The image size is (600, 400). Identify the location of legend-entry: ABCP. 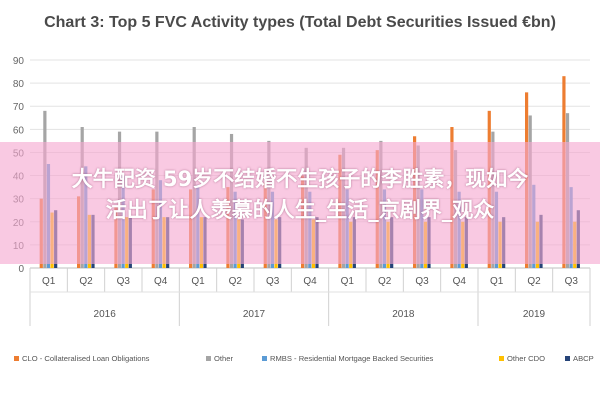
(583, 358).